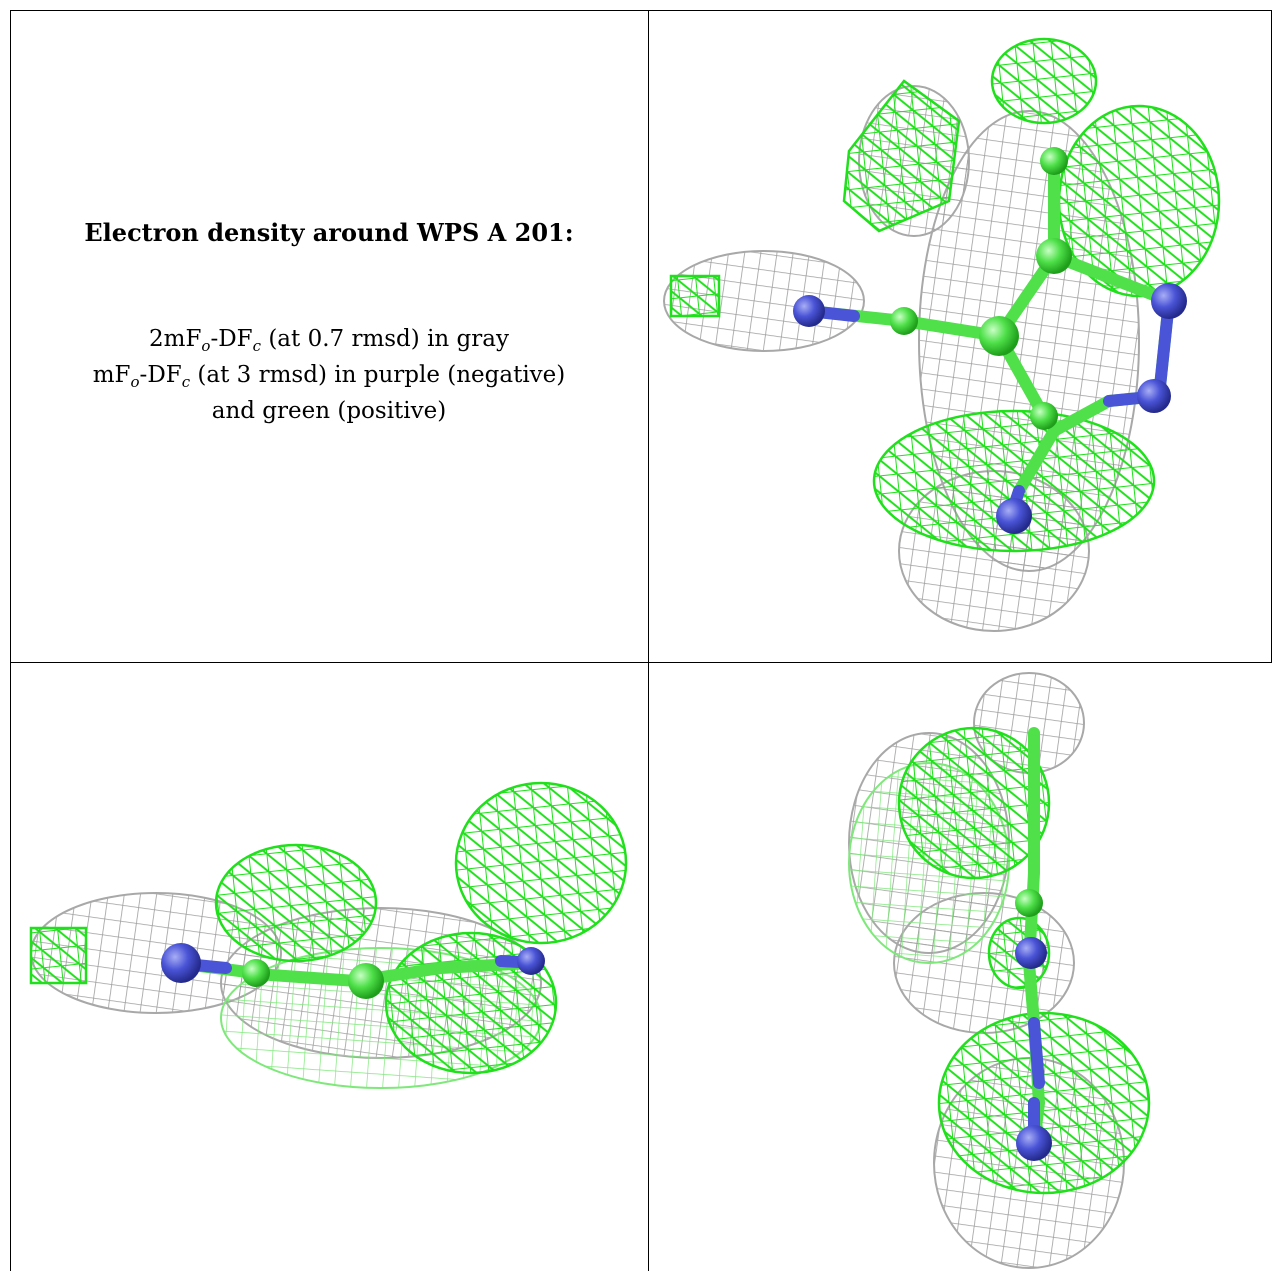  What do you see at coordinates (641, 662) in the screenshot?
I see `table-row-divider` at bounding box center [641, 662].